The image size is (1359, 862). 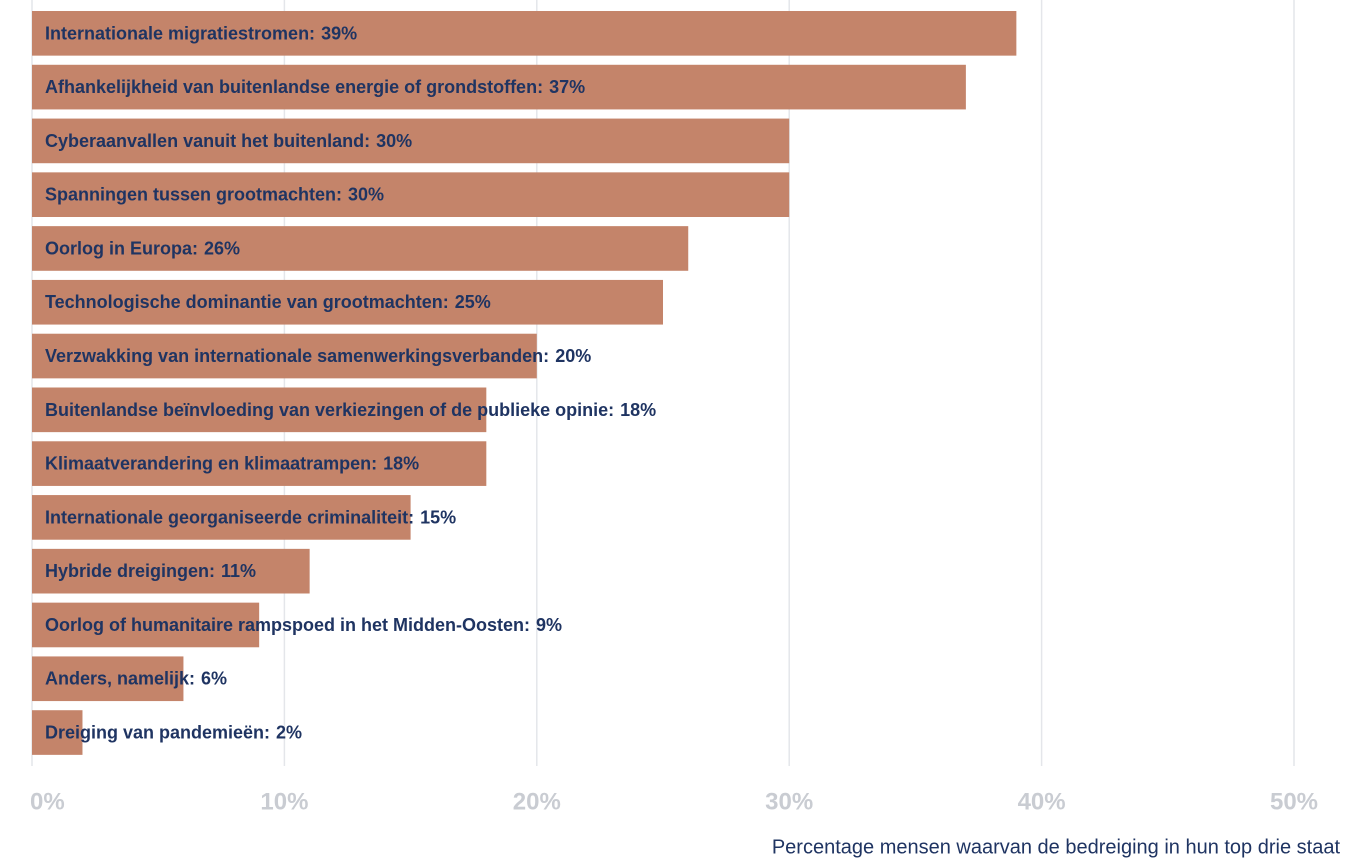 I want to click on category-label: Spanningen tussen grootmachten:, so click(x=193, y=194).